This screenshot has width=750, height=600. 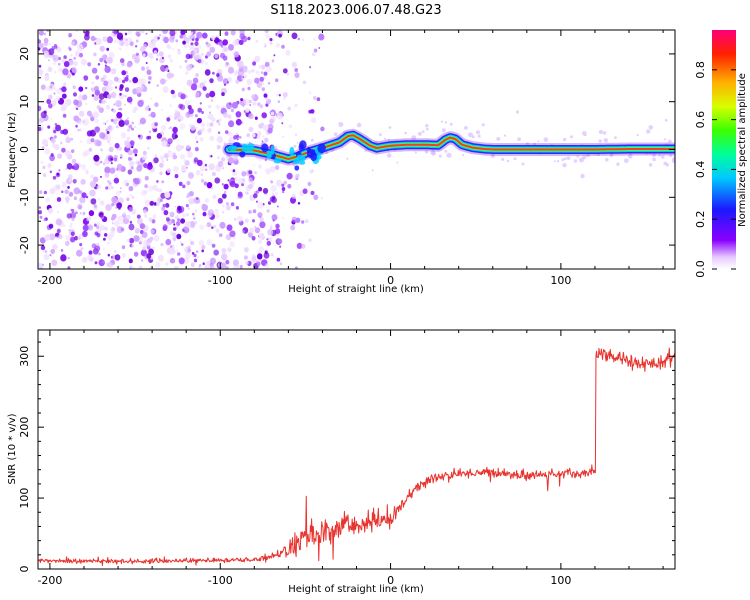 What do you see at coordinates (390, 280) in the screenshot?
I see `x-tick-label: 0` at bounding box center [390, 280].